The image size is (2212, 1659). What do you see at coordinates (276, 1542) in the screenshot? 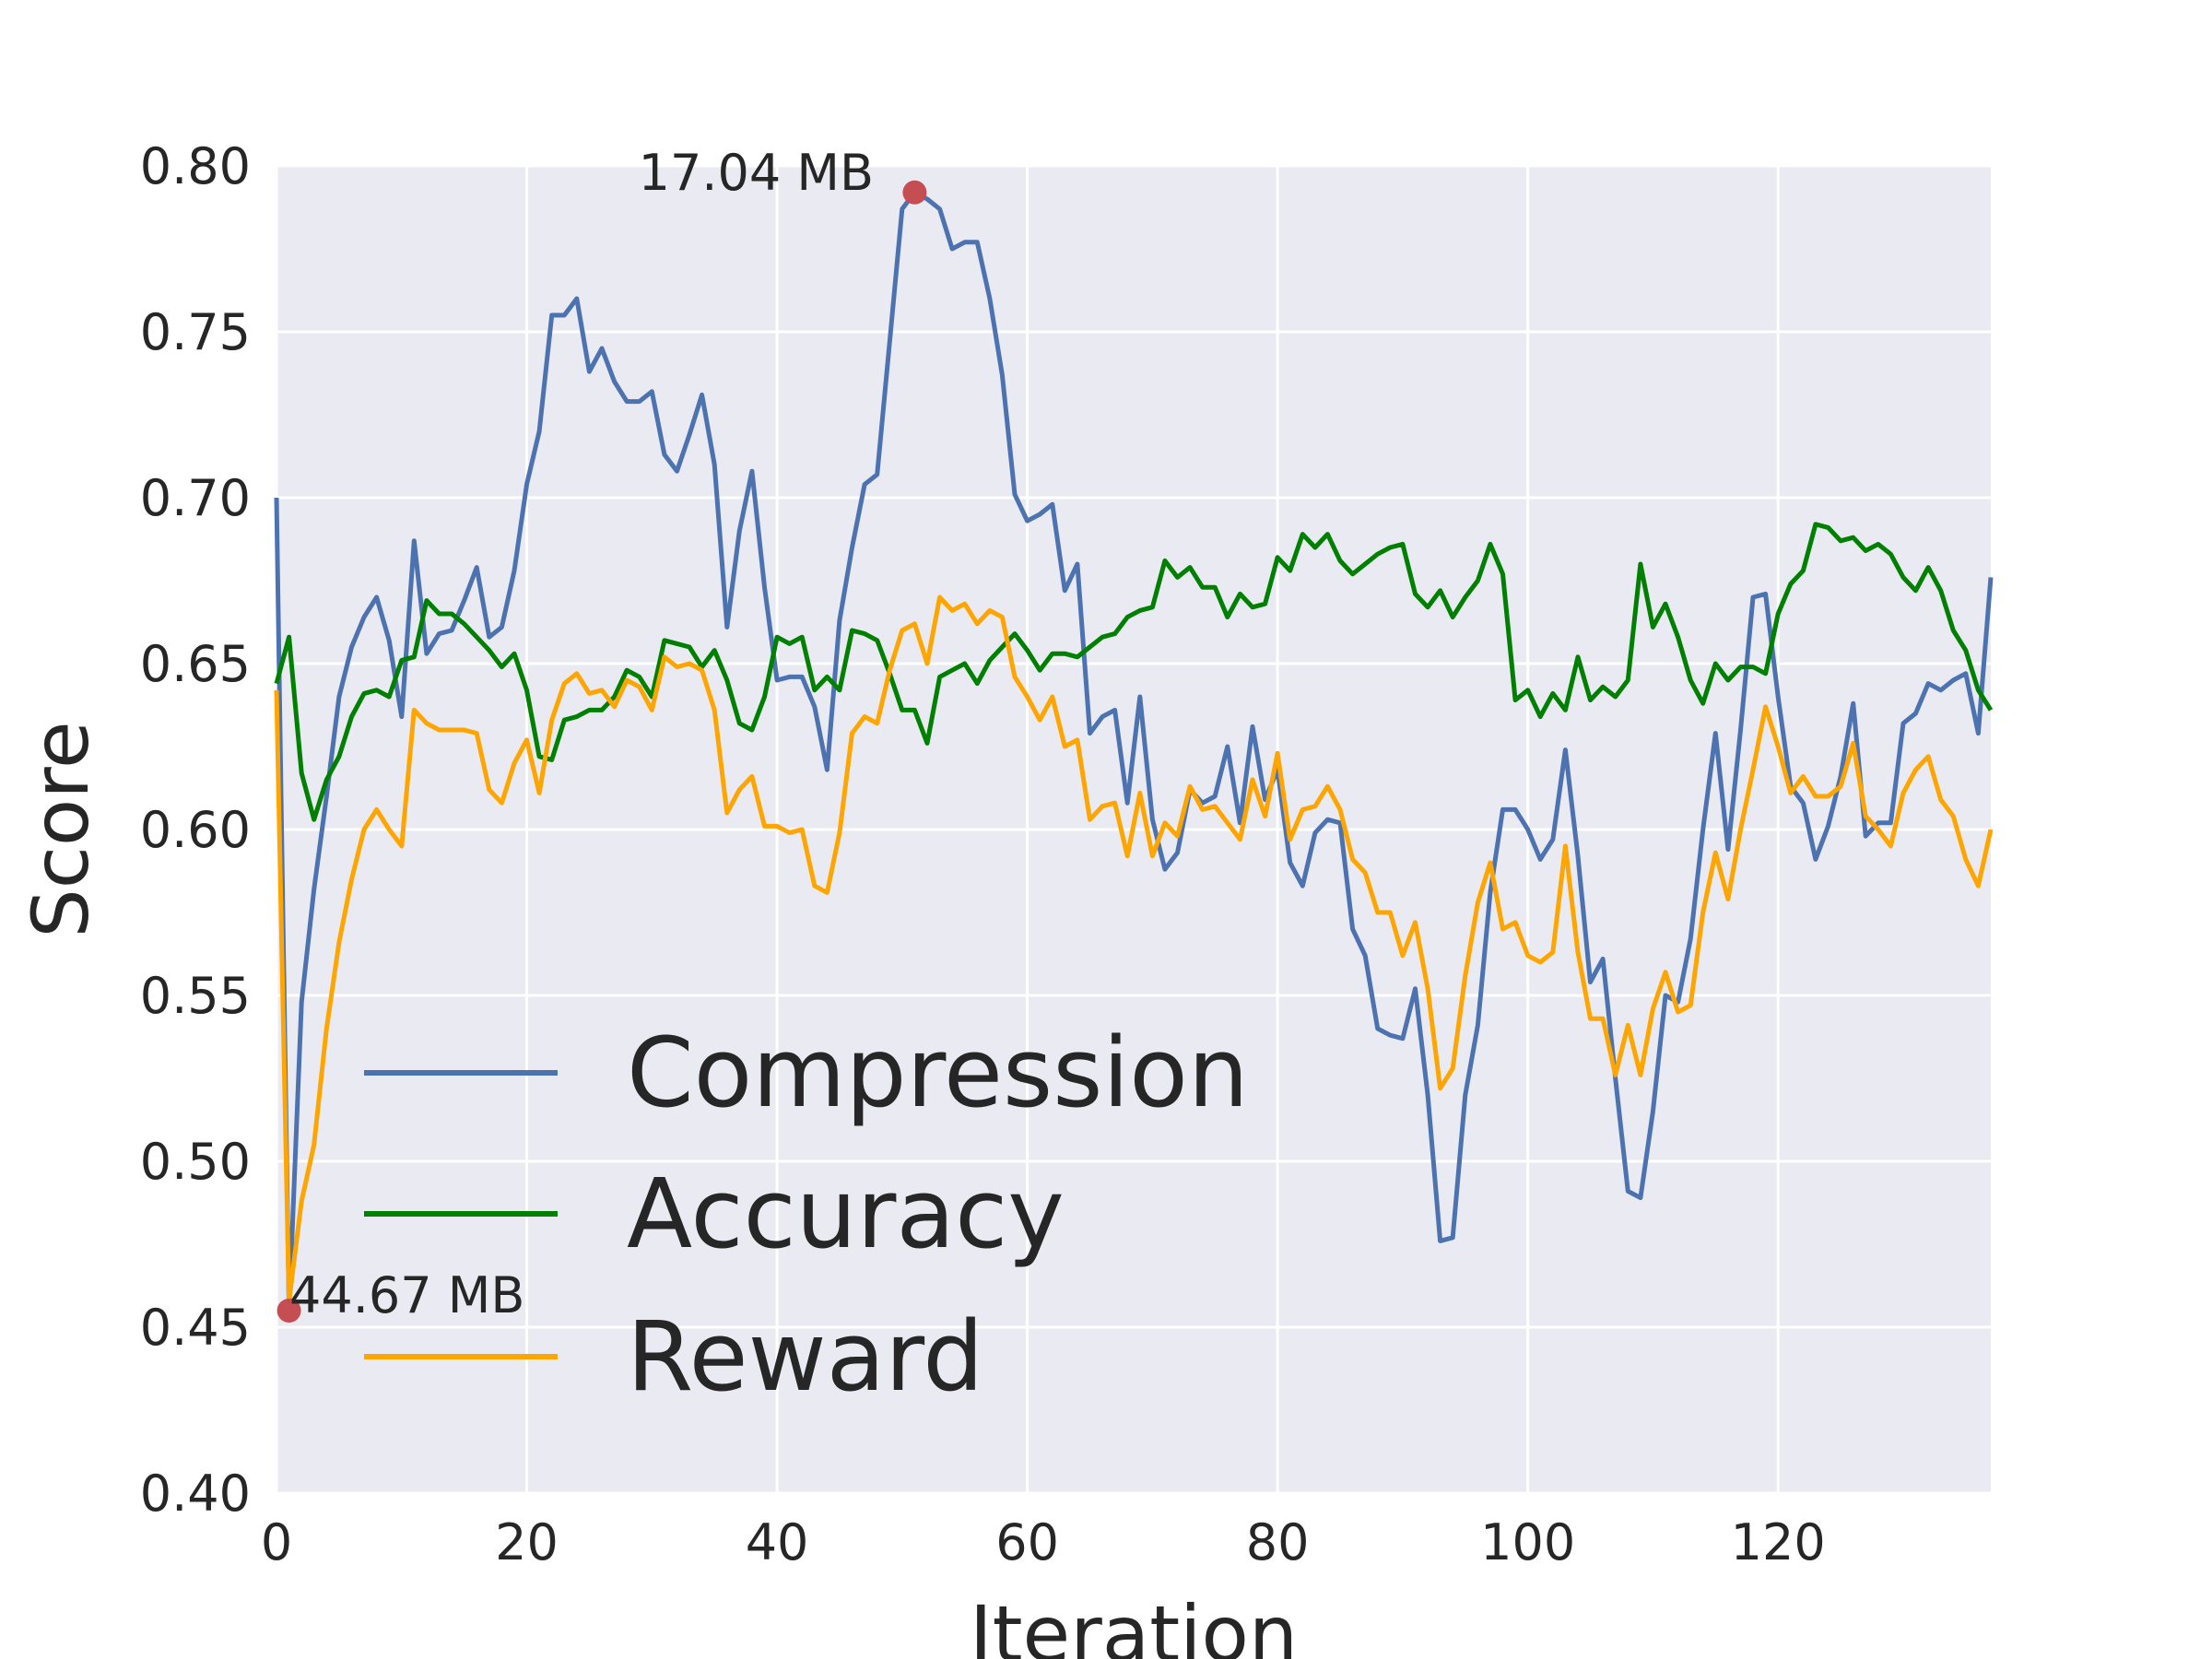
I see `x-tick-label: 0` at bounding box center [276, 1542].